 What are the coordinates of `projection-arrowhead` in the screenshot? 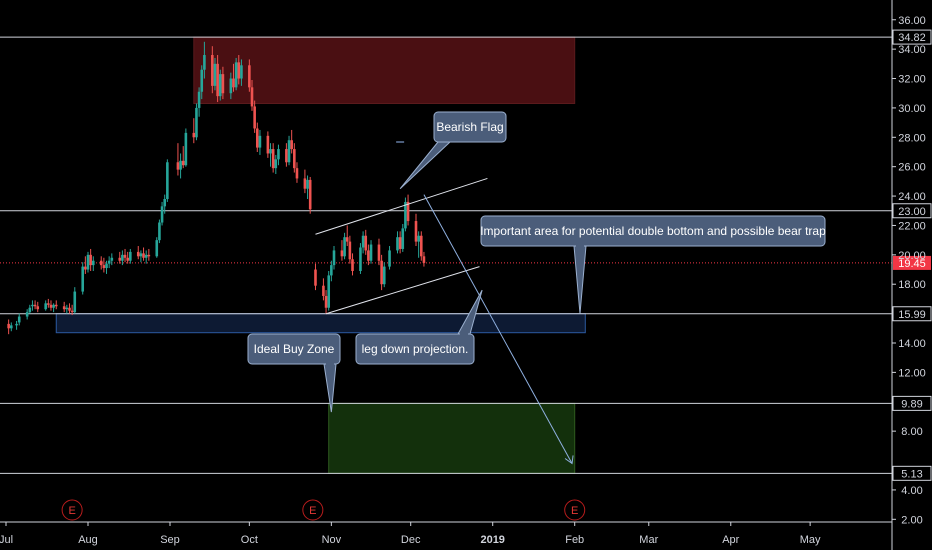 It's located at (569, 460).